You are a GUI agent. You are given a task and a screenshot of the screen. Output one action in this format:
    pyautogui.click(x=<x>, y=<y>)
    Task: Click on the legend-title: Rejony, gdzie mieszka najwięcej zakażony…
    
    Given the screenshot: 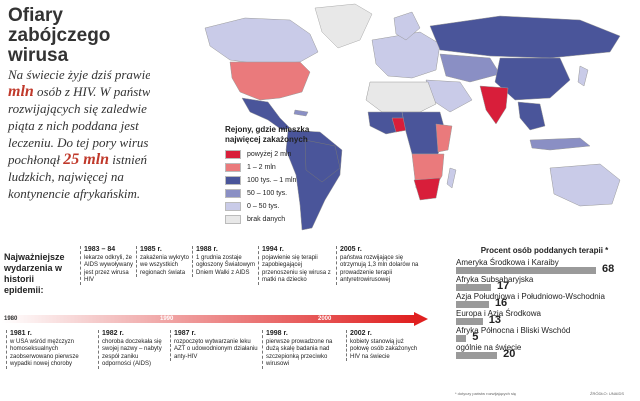 What is the action you would take?
    pyautogui.click(x=267, y=134)
    